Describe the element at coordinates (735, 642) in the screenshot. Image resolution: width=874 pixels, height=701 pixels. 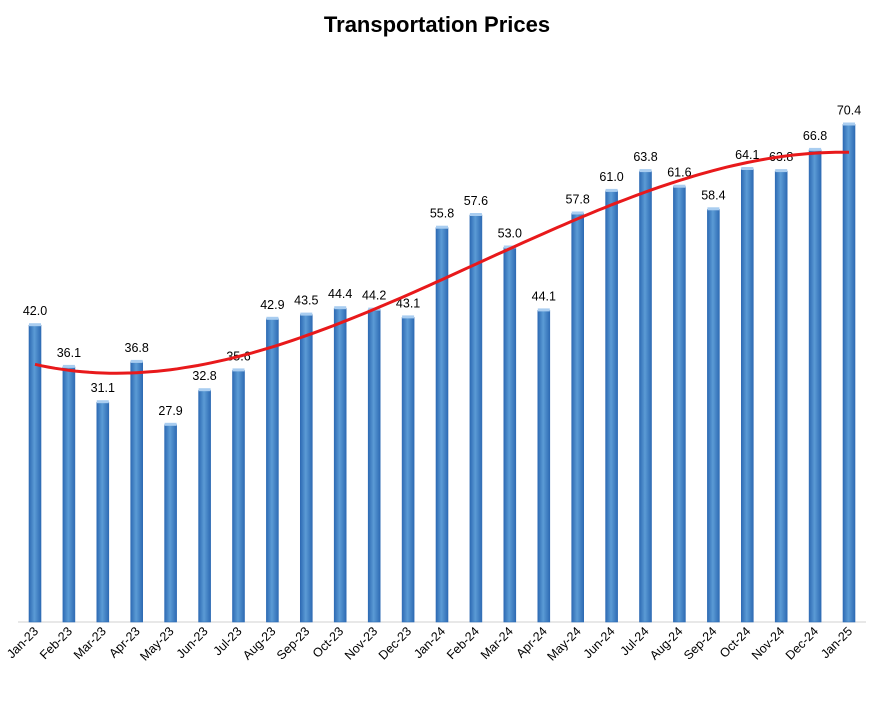
I see `x-tick-Oct-24: Oct-24` at that location.